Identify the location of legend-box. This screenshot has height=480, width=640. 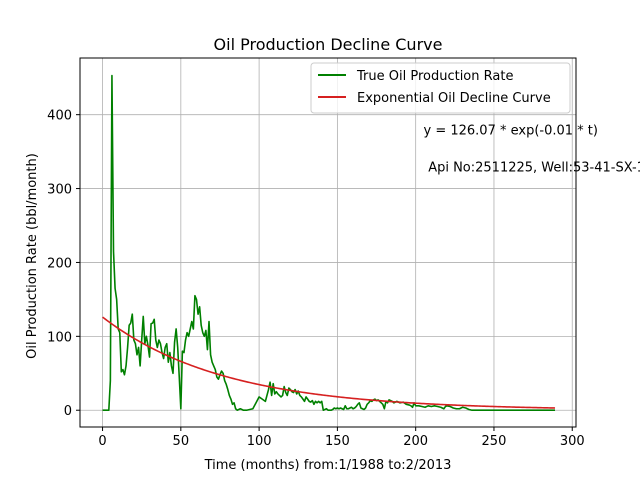
(440, 88).